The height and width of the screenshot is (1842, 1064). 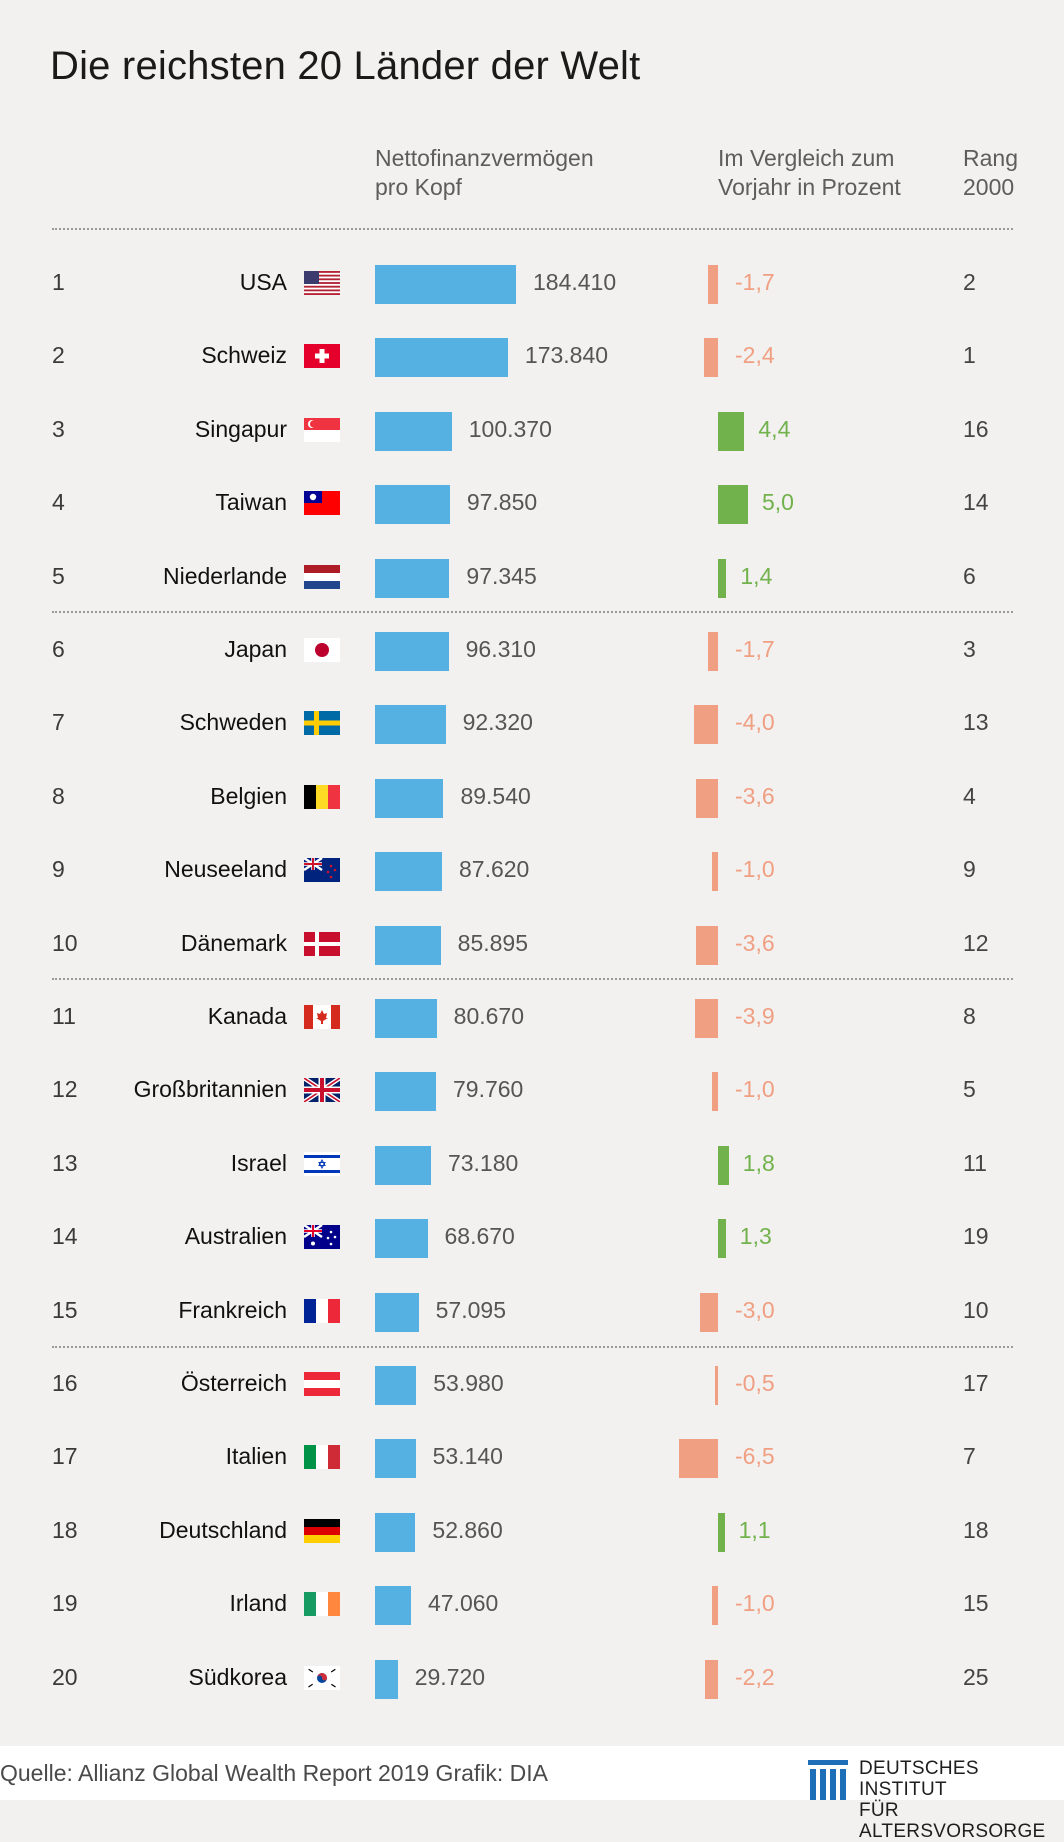 What do you see at coordinates (256, 1456) in the screenshot?
I see `country-label: Italien` at bounding box center [256, 1456].